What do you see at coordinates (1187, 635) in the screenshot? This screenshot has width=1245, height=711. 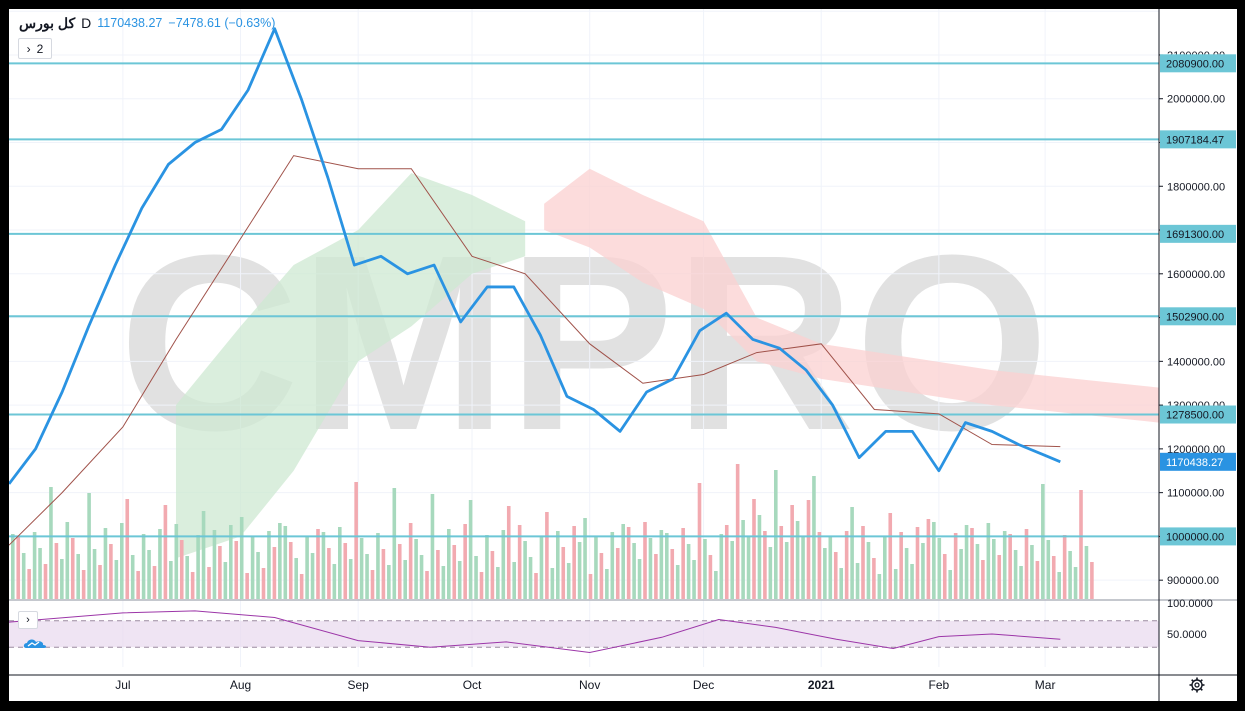 I see `rsi-tick-label: 50.0000` at bounding box center [1187, 635].